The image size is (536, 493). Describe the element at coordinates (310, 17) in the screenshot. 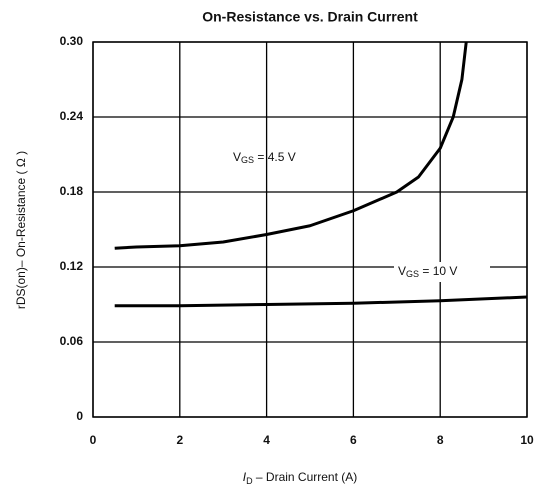

I see `chart-title: On-Resistance vs. Drain Current` at that location.